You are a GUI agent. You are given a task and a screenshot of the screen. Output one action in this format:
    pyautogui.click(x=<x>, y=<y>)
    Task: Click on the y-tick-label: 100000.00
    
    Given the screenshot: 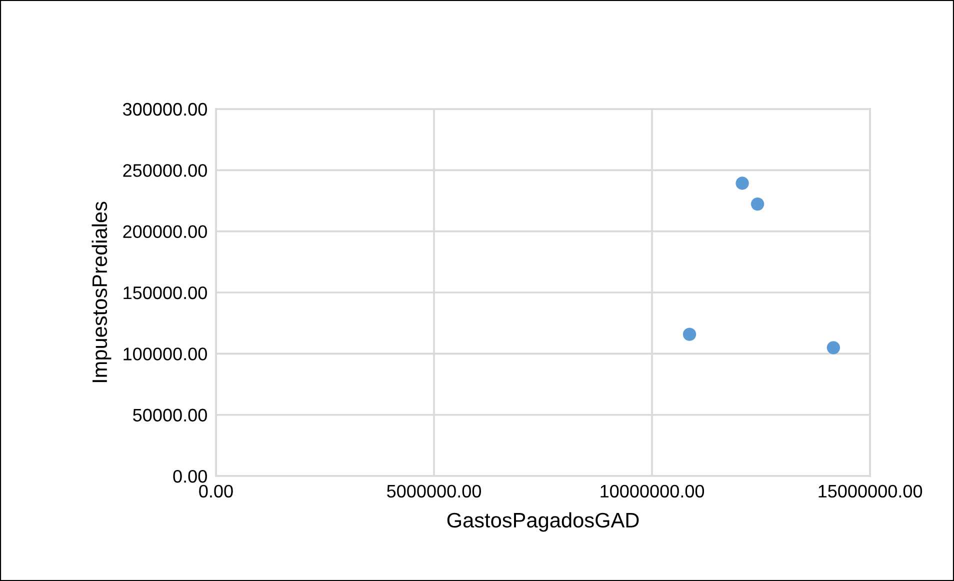 What is the action you would take?
    pyautogui.click(x=165, y=354)
    